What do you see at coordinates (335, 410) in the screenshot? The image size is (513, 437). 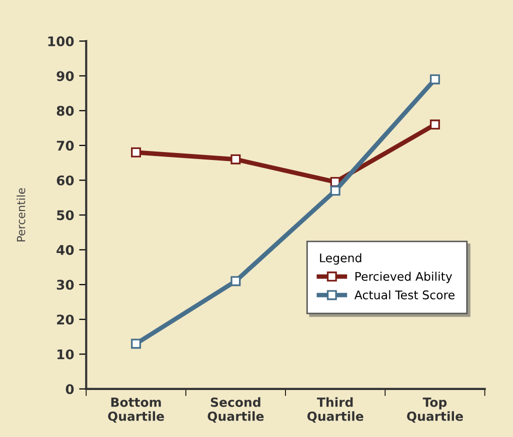 I see `x-tick-label: Third Quartile` at bounding box center [335, 410].